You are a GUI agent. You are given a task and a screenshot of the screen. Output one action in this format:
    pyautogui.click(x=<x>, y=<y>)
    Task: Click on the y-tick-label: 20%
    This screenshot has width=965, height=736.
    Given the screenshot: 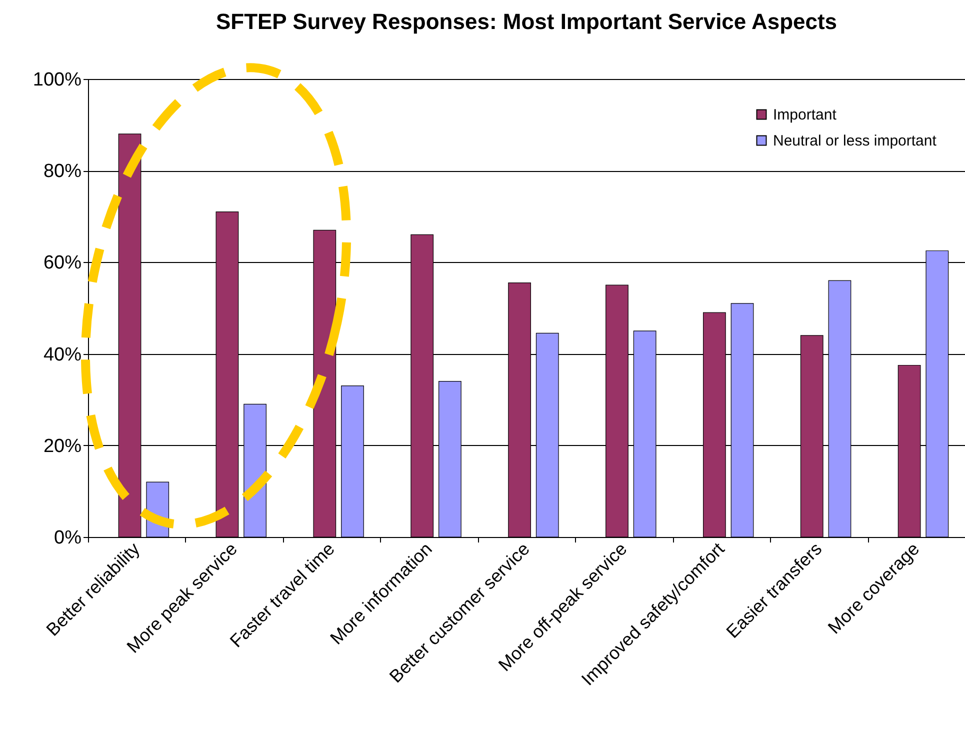 What is the action you would take?
    pyautogui.click(x=62, y=446)
    